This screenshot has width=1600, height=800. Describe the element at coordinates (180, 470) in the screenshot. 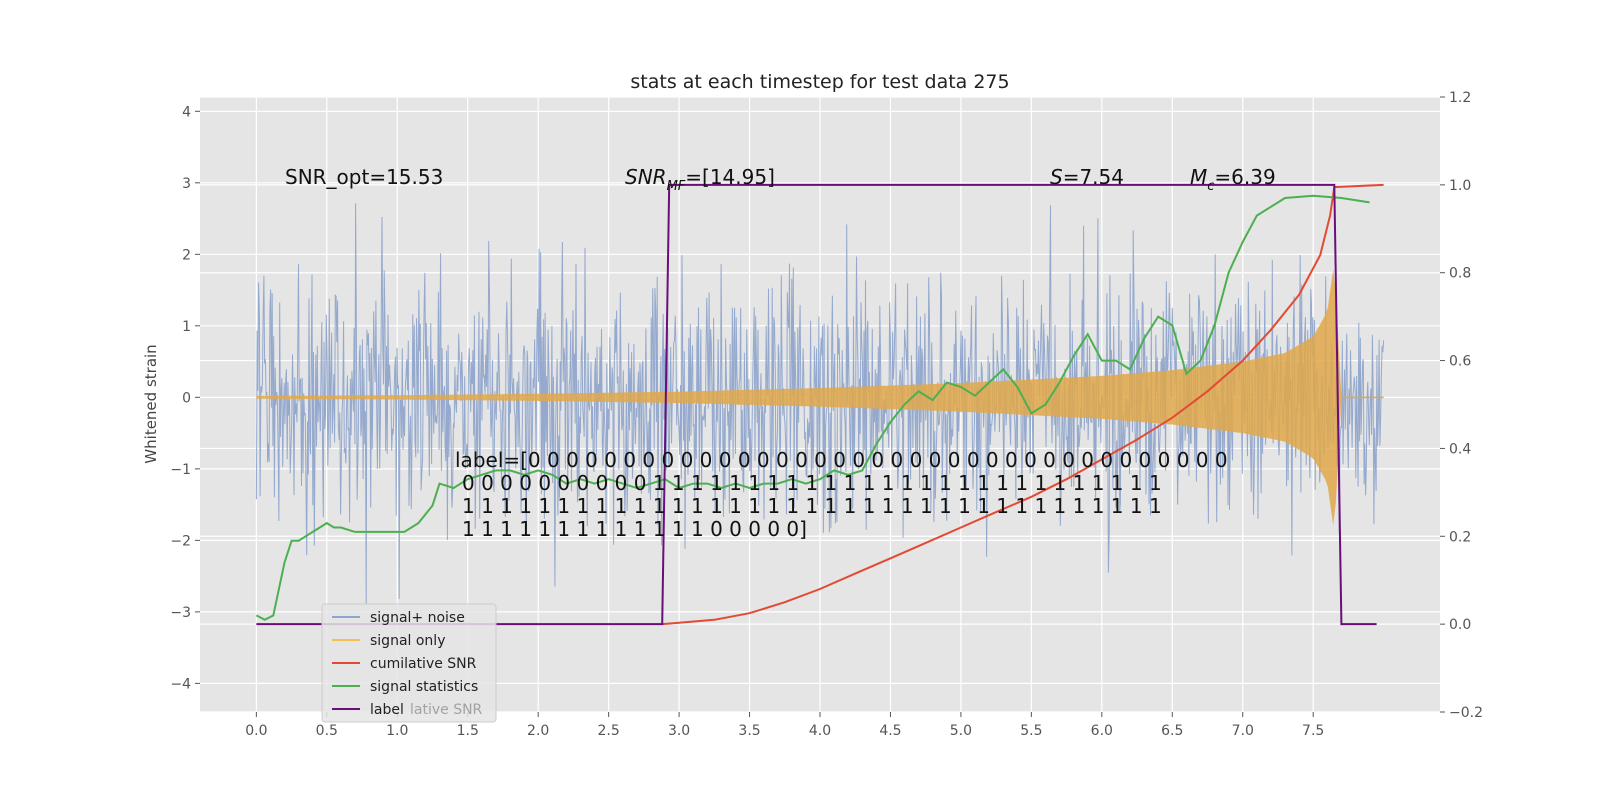

I see `y-tick-label: −1` at that location.